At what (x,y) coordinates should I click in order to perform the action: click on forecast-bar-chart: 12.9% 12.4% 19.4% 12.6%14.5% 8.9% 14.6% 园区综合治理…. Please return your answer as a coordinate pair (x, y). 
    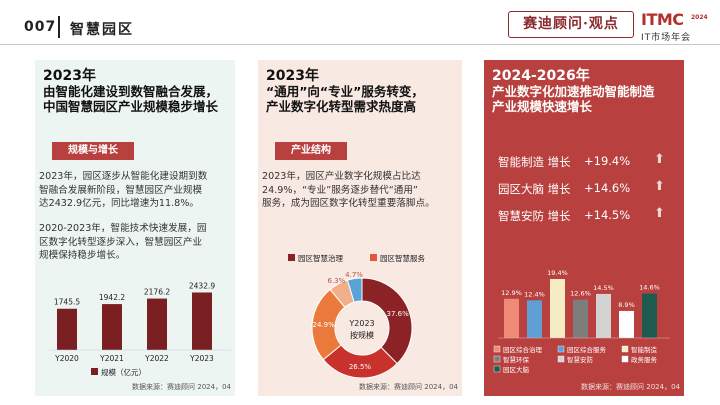
    Looking at the image, I should click on (581, 321).